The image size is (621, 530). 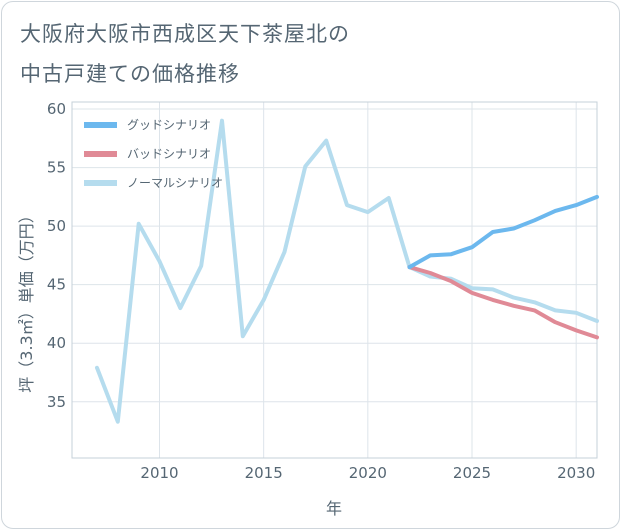 What do you see at coordinates (264, 473) in the screenshot?
I see `x-tick-label: 2015` at bounding box center [264, 473].